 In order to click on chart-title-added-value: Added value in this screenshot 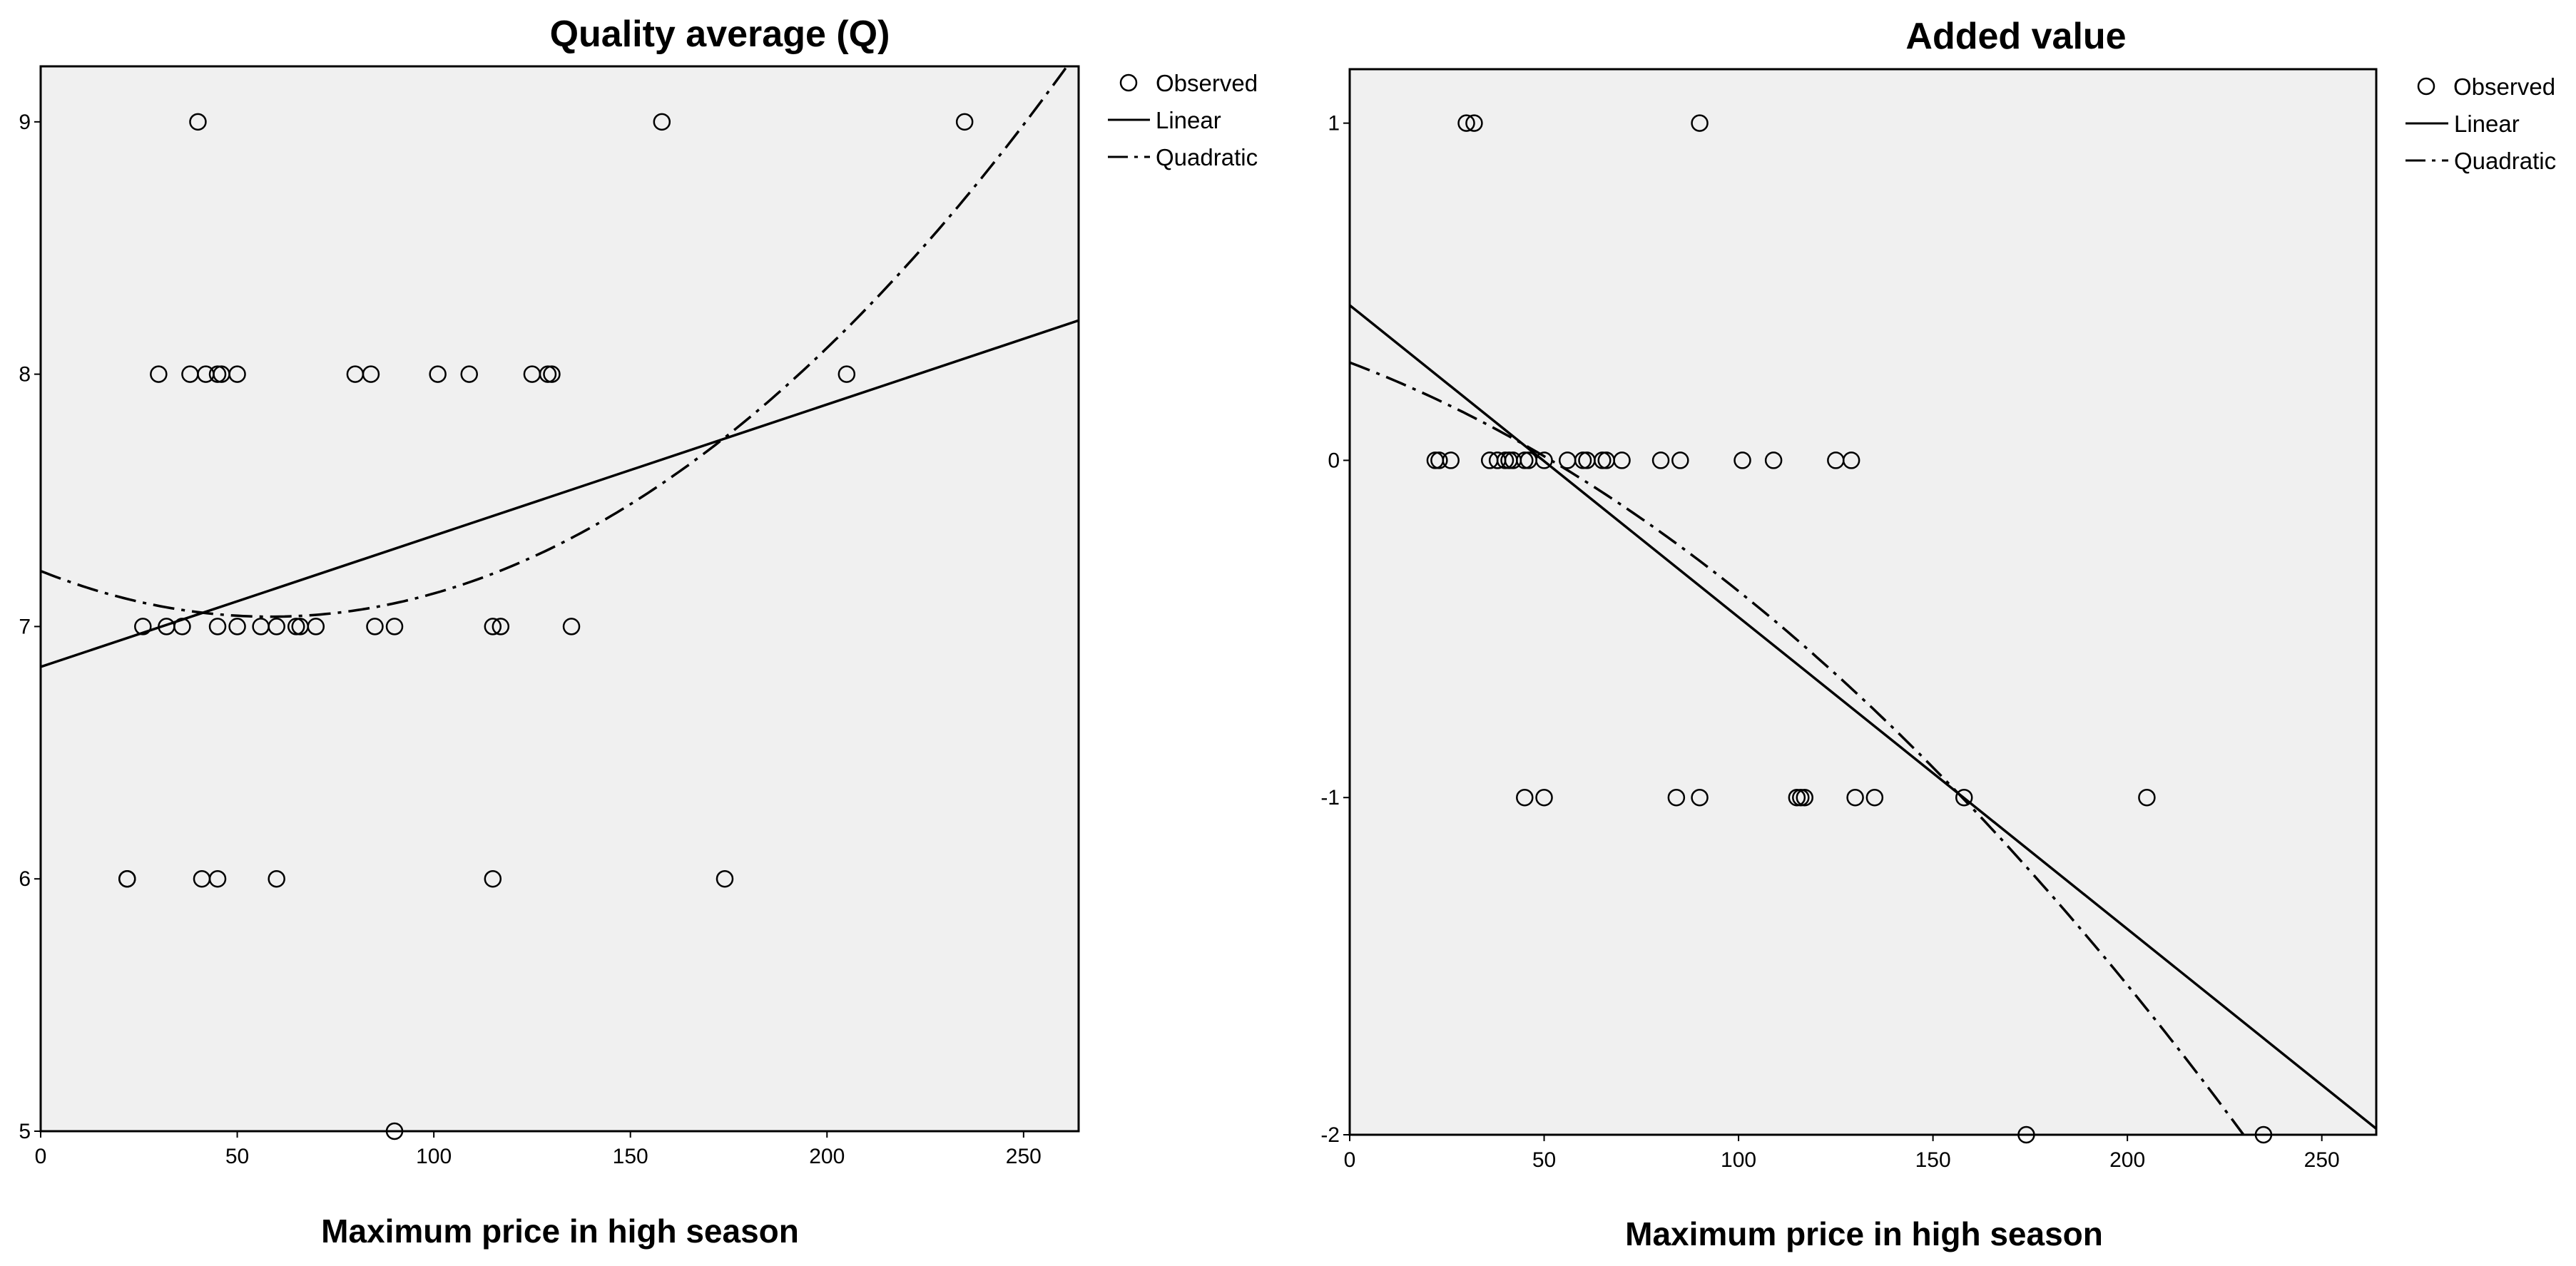, I will do `click(2015, 36)`.